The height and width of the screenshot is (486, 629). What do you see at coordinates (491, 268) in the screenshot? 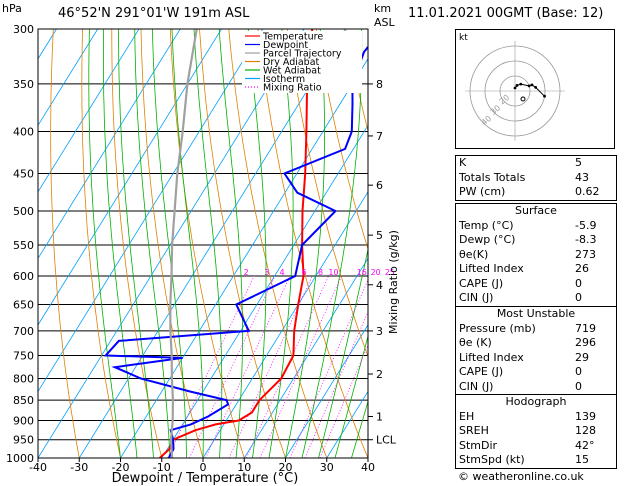
I see `surface-label: Lifted Index` at bounding box center [491, 268].